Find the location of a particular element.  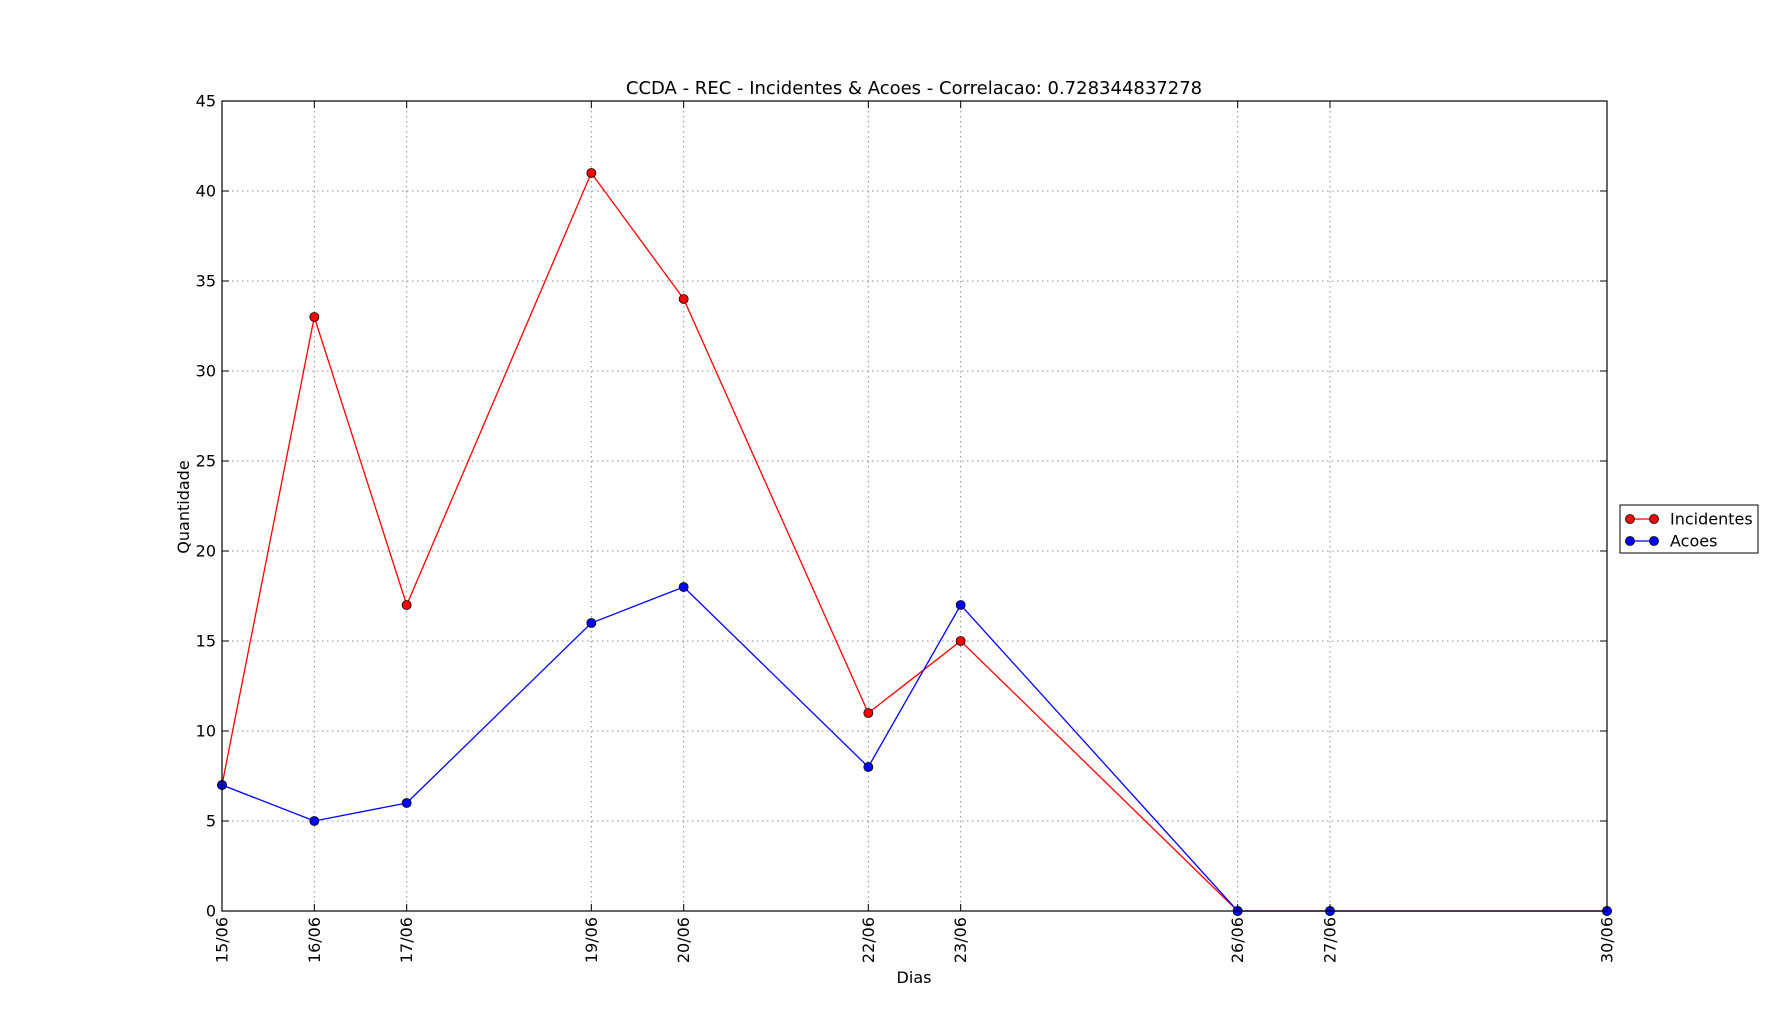

y-tick-label: 35 is located at coordinates (206, 281).